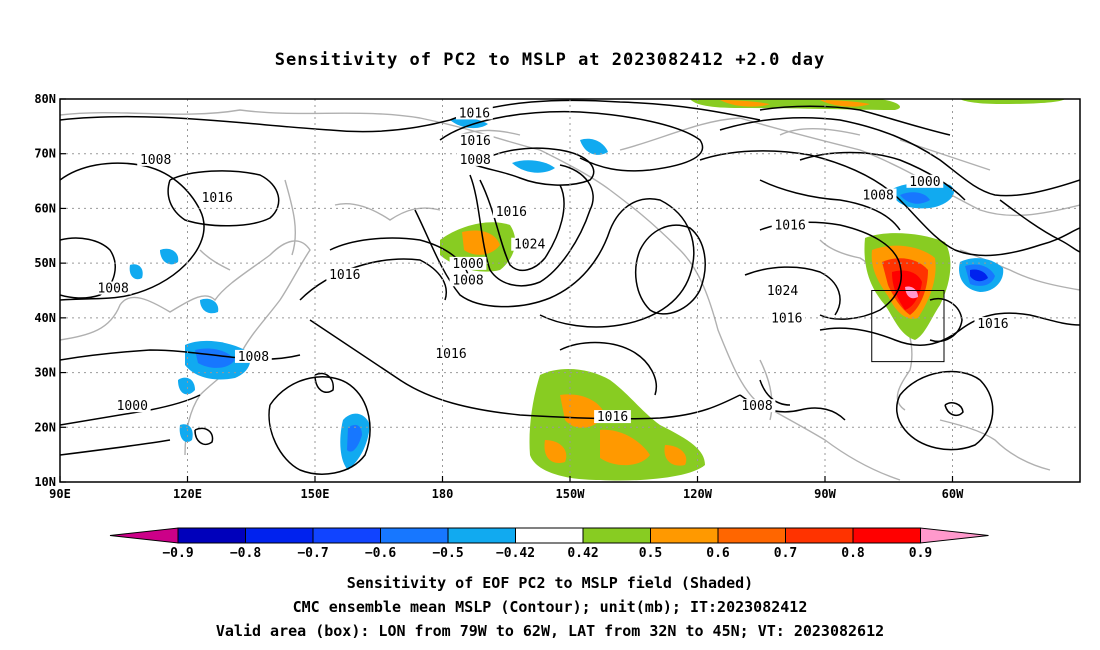 The height and width of the screenshot is (650, 1100). I want to click on colorbar-label: −0.9, so click(177, 553).